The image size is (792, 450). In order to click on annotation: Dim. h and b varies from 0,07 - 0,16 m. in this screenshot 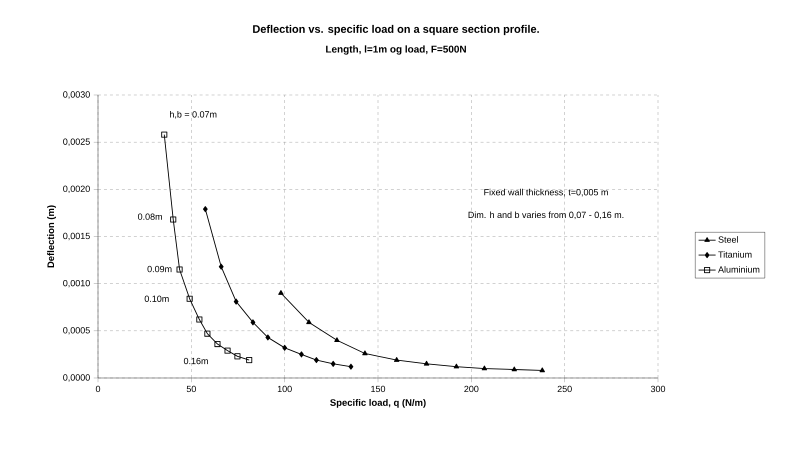, I will do `click(546, 215)`.